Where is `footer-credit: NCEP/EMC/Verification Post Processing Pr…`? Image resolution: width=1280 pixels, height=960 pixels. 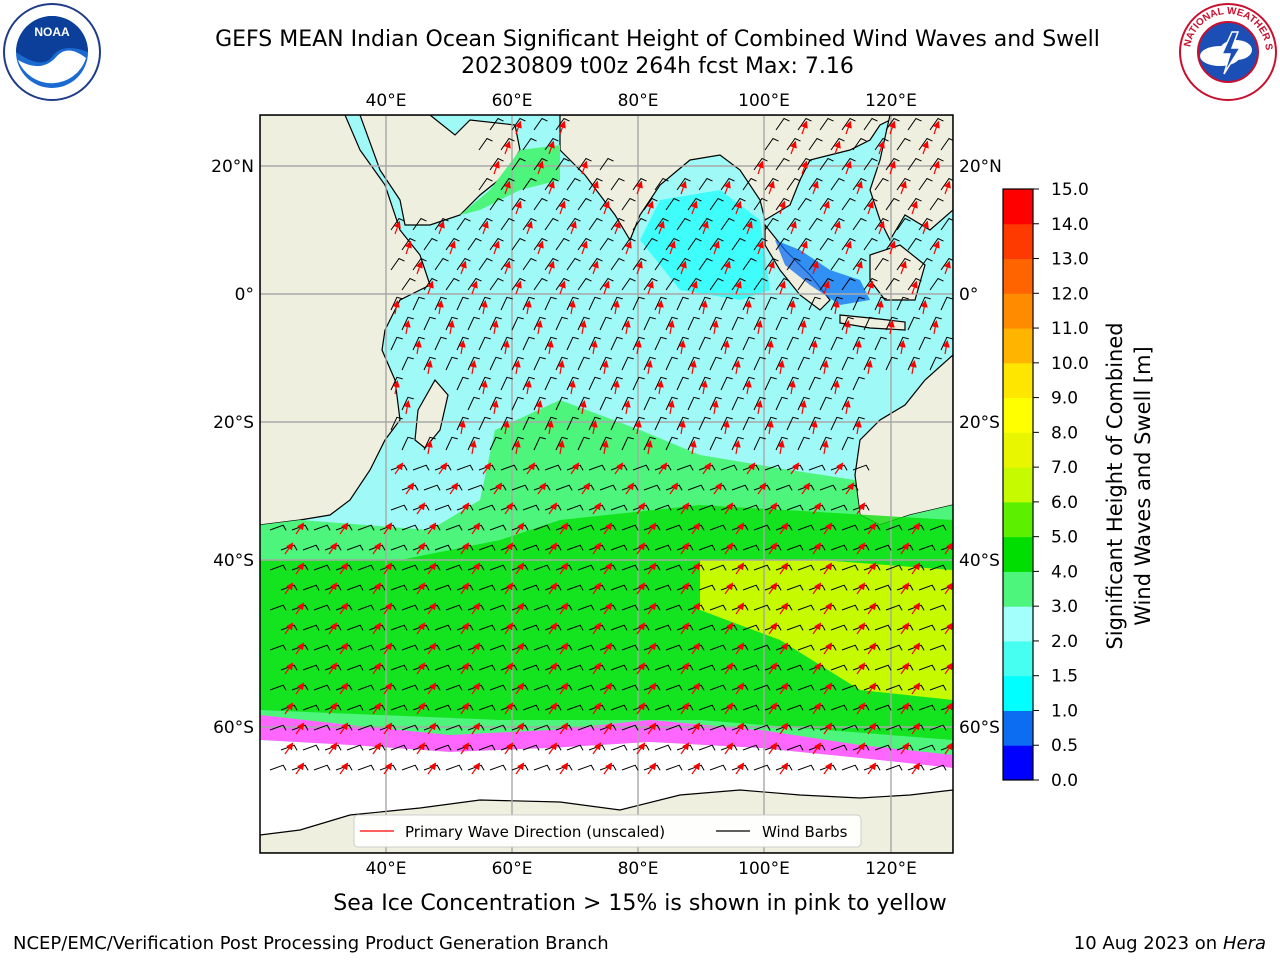 footer-credit: NCEP/EMC/Verification Post Processing Pr… is located at coordinates (311, 943).